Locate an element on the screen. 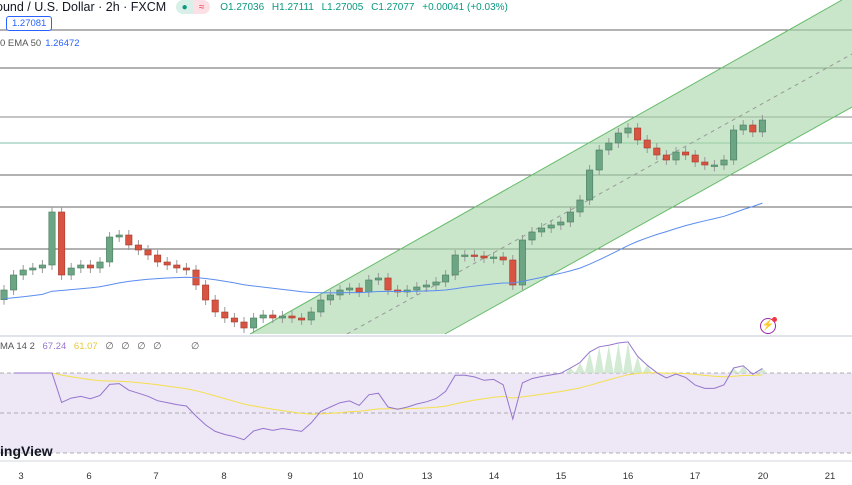  time-tick-label: 20 is located at coordinates (763, 476).